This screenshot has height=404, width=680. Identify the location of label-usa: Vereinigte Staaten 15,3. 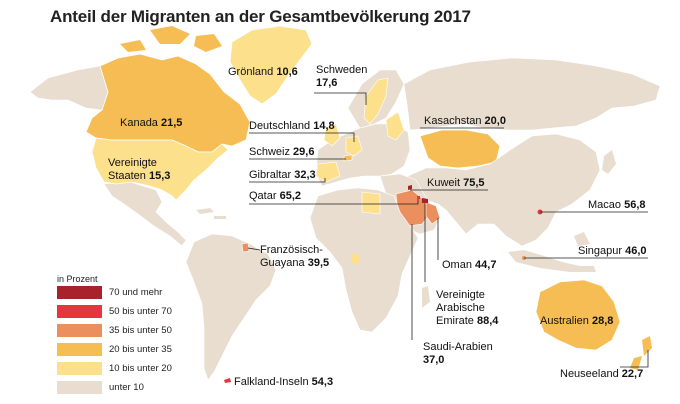
(139, 170).